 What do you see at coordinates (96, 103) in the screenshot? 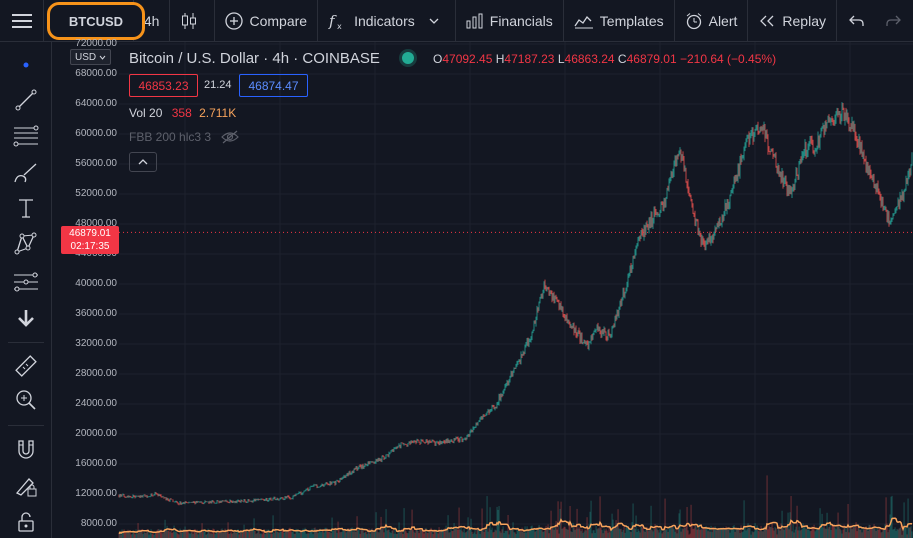
I see `price-axis-label: 64000.00` at bounding box center [96, 103].